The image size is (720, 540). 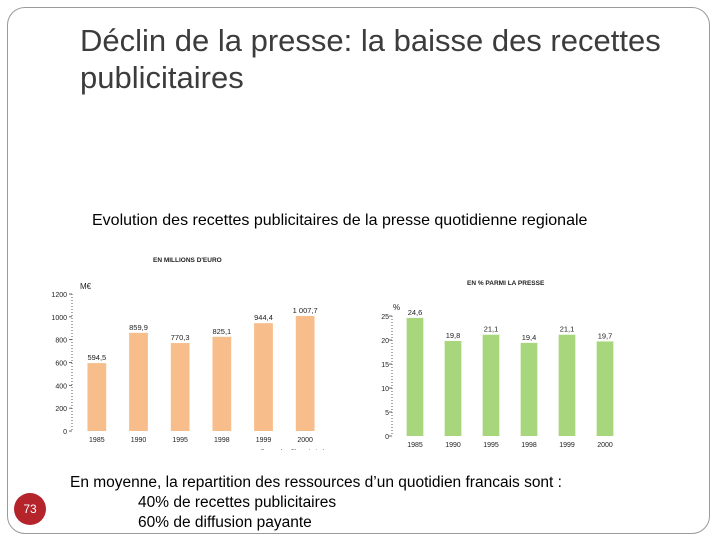 What do you see at coordinates (180, 337) in the screenshot?
I see `data-label: 770,3` at bounding box center [180, 337].